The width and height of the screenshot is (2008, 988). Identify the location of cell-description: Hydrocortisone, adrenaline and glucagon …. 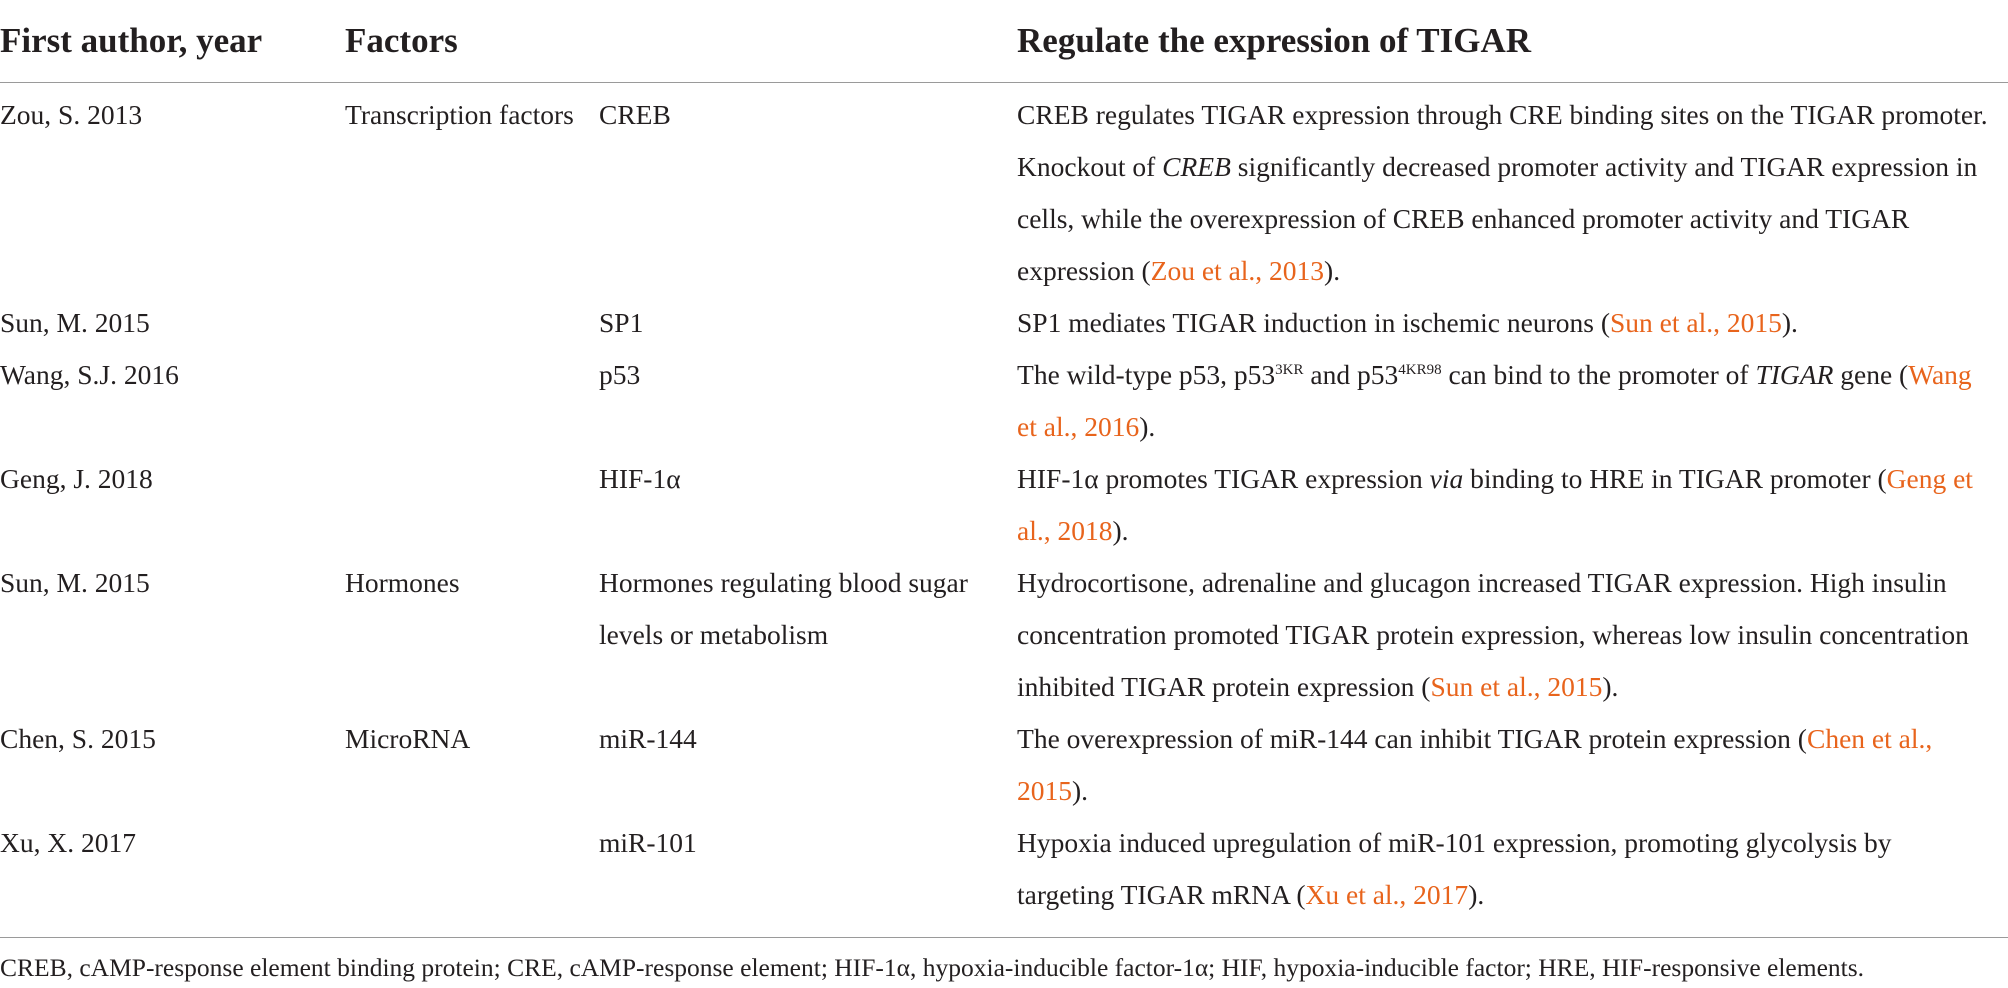
(1512, 635).